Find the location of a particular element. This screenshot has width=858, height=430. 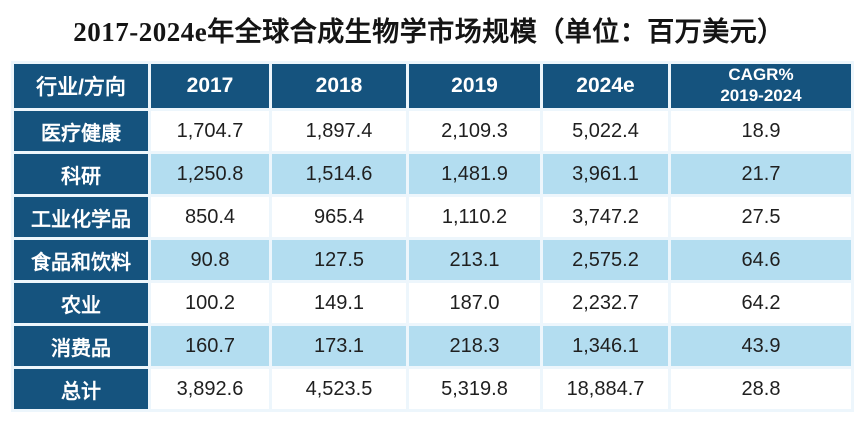

table-row: 消费品 160.7 173.1 218.3 1,346.1 43.9 is located at coordinates (432, 346).